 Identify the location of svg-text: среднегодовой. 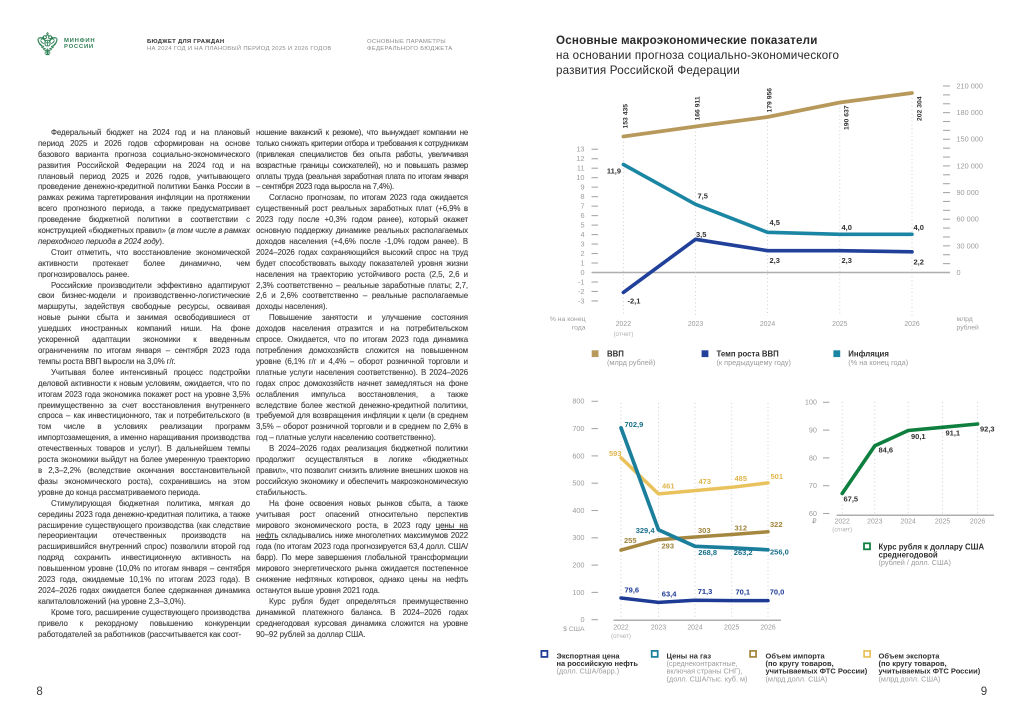
(908, 554).